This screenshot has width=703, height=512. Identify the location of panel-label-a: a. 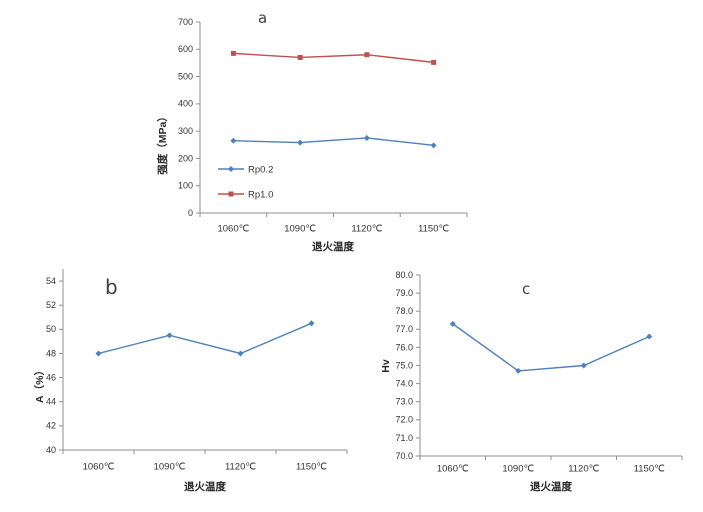
(263, 18).